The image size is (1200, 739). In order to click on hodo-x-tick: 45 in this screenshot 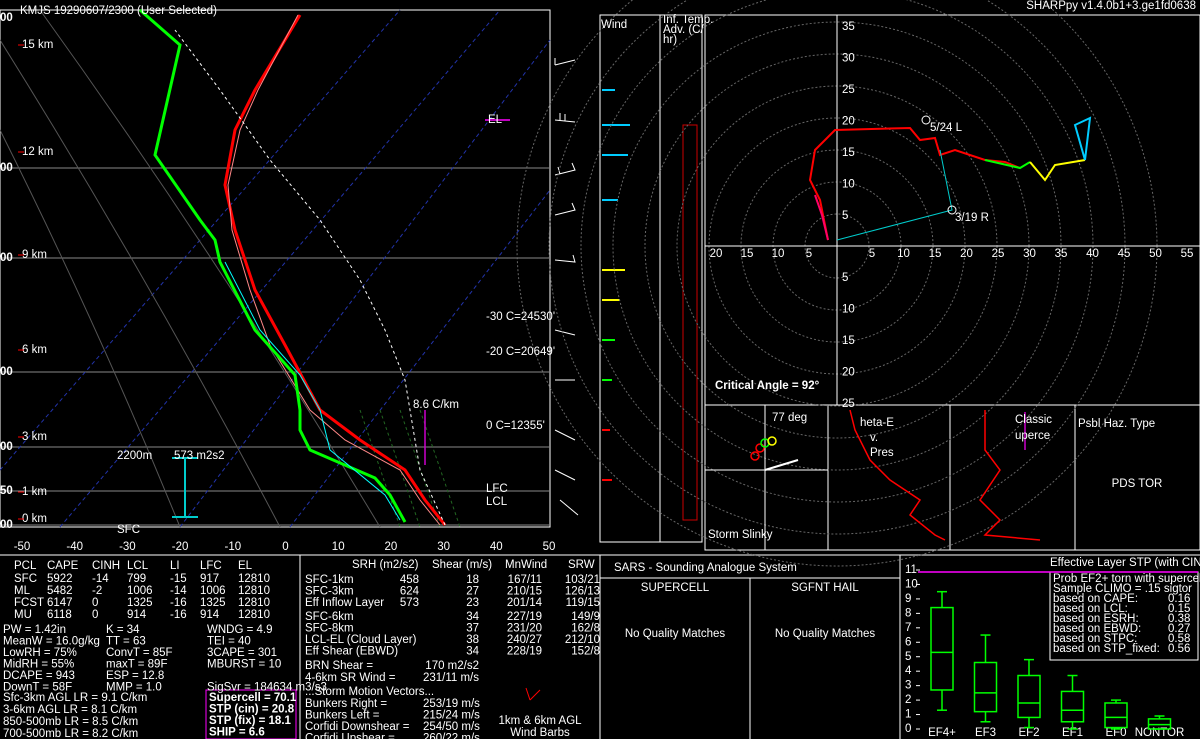, I will do `click(1124, 254)`.